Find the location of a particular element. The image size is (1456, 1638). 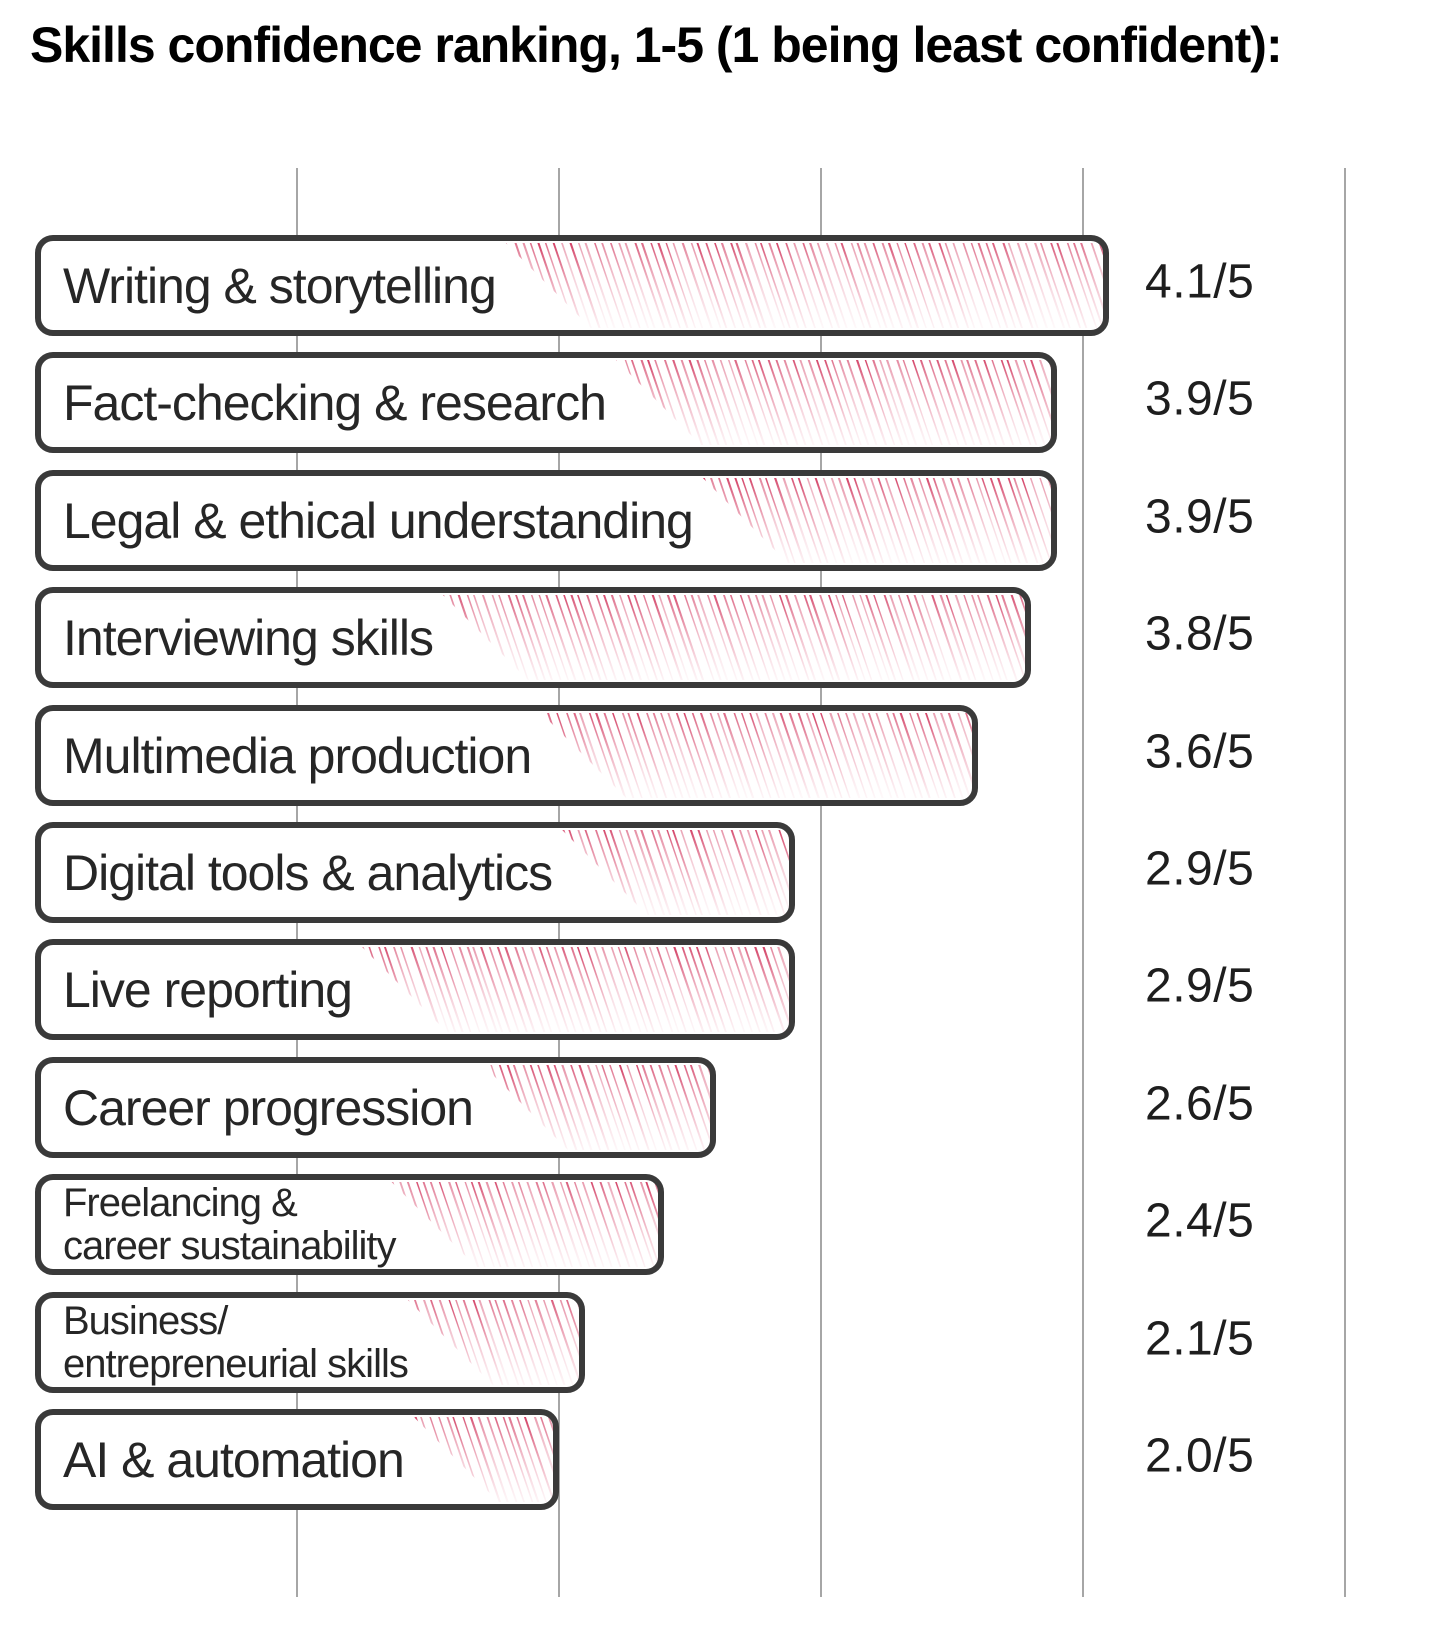

bar-label: Digital tools & analytics is located at coordinates (308, 872).